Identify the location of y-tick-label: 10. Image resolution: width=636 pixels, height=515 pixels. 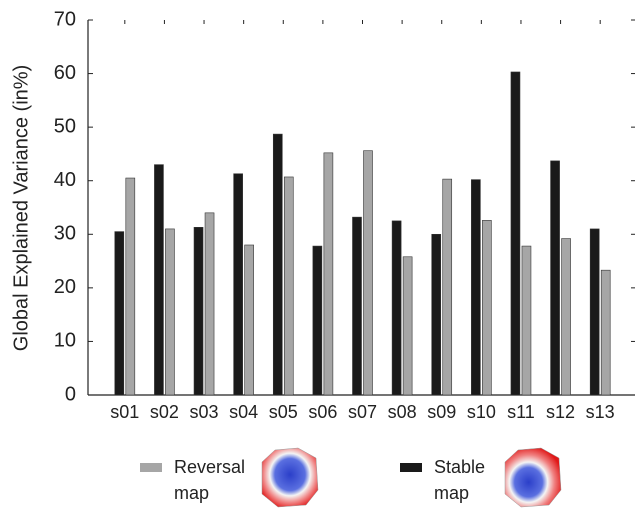
(65, 341).